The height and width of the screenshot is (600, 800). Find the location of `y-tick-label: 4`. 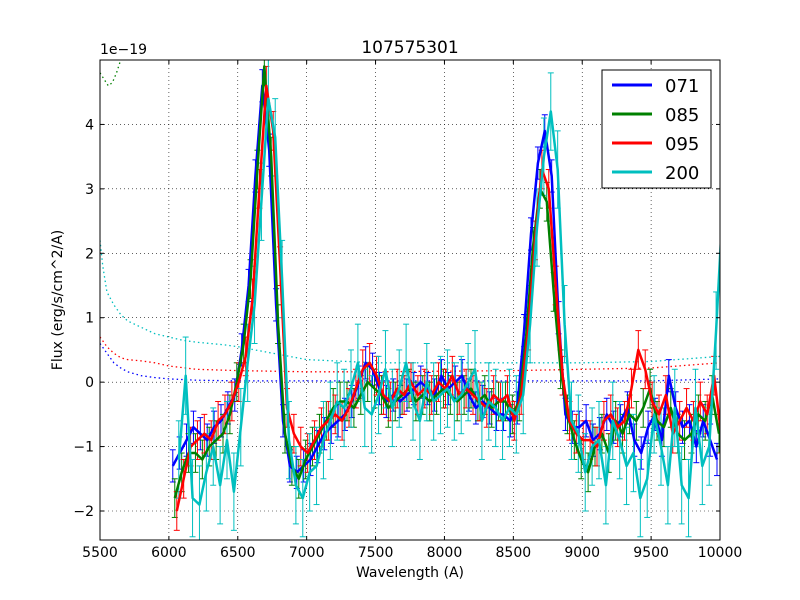

y-tick-label: 4 is located at coordinates (89, 125).